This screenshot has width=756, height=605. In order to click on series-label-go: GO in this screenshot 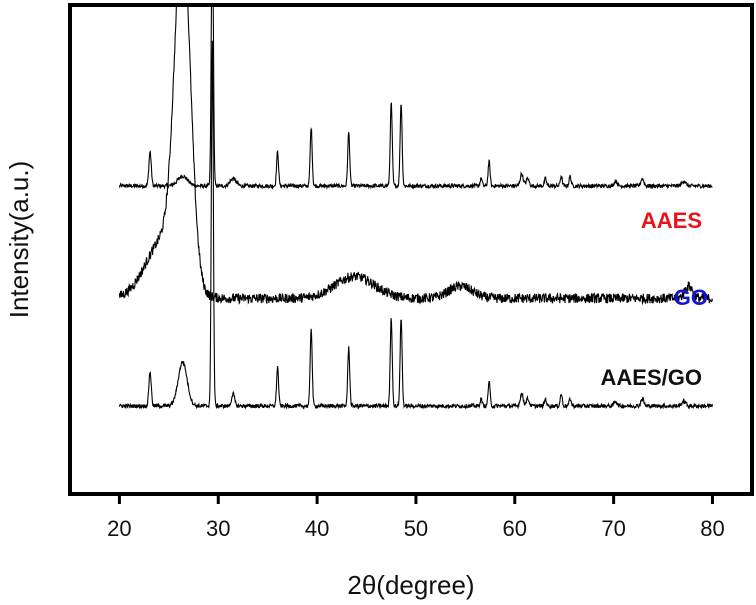, I will do `click(691, 297)`.